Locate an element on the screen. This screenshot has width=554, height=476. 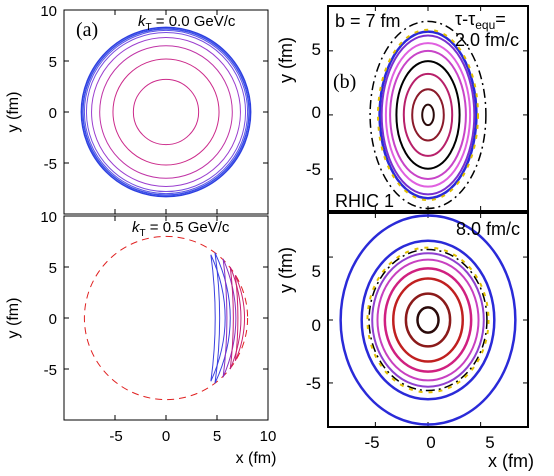
tau-prefix: τ-τ is located at coordinates (465, 19).